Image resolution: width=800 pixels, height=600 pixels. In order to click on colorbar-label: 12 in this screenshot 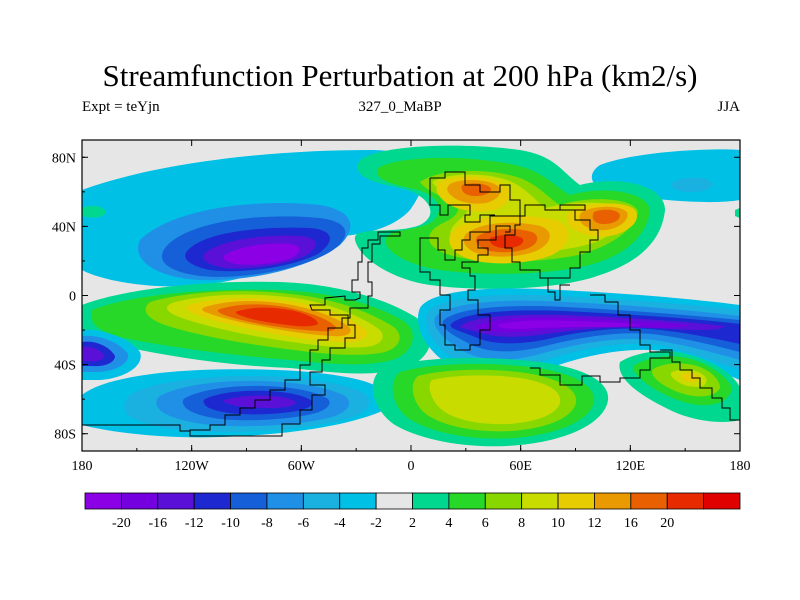, I will do `click(594, 523)`.